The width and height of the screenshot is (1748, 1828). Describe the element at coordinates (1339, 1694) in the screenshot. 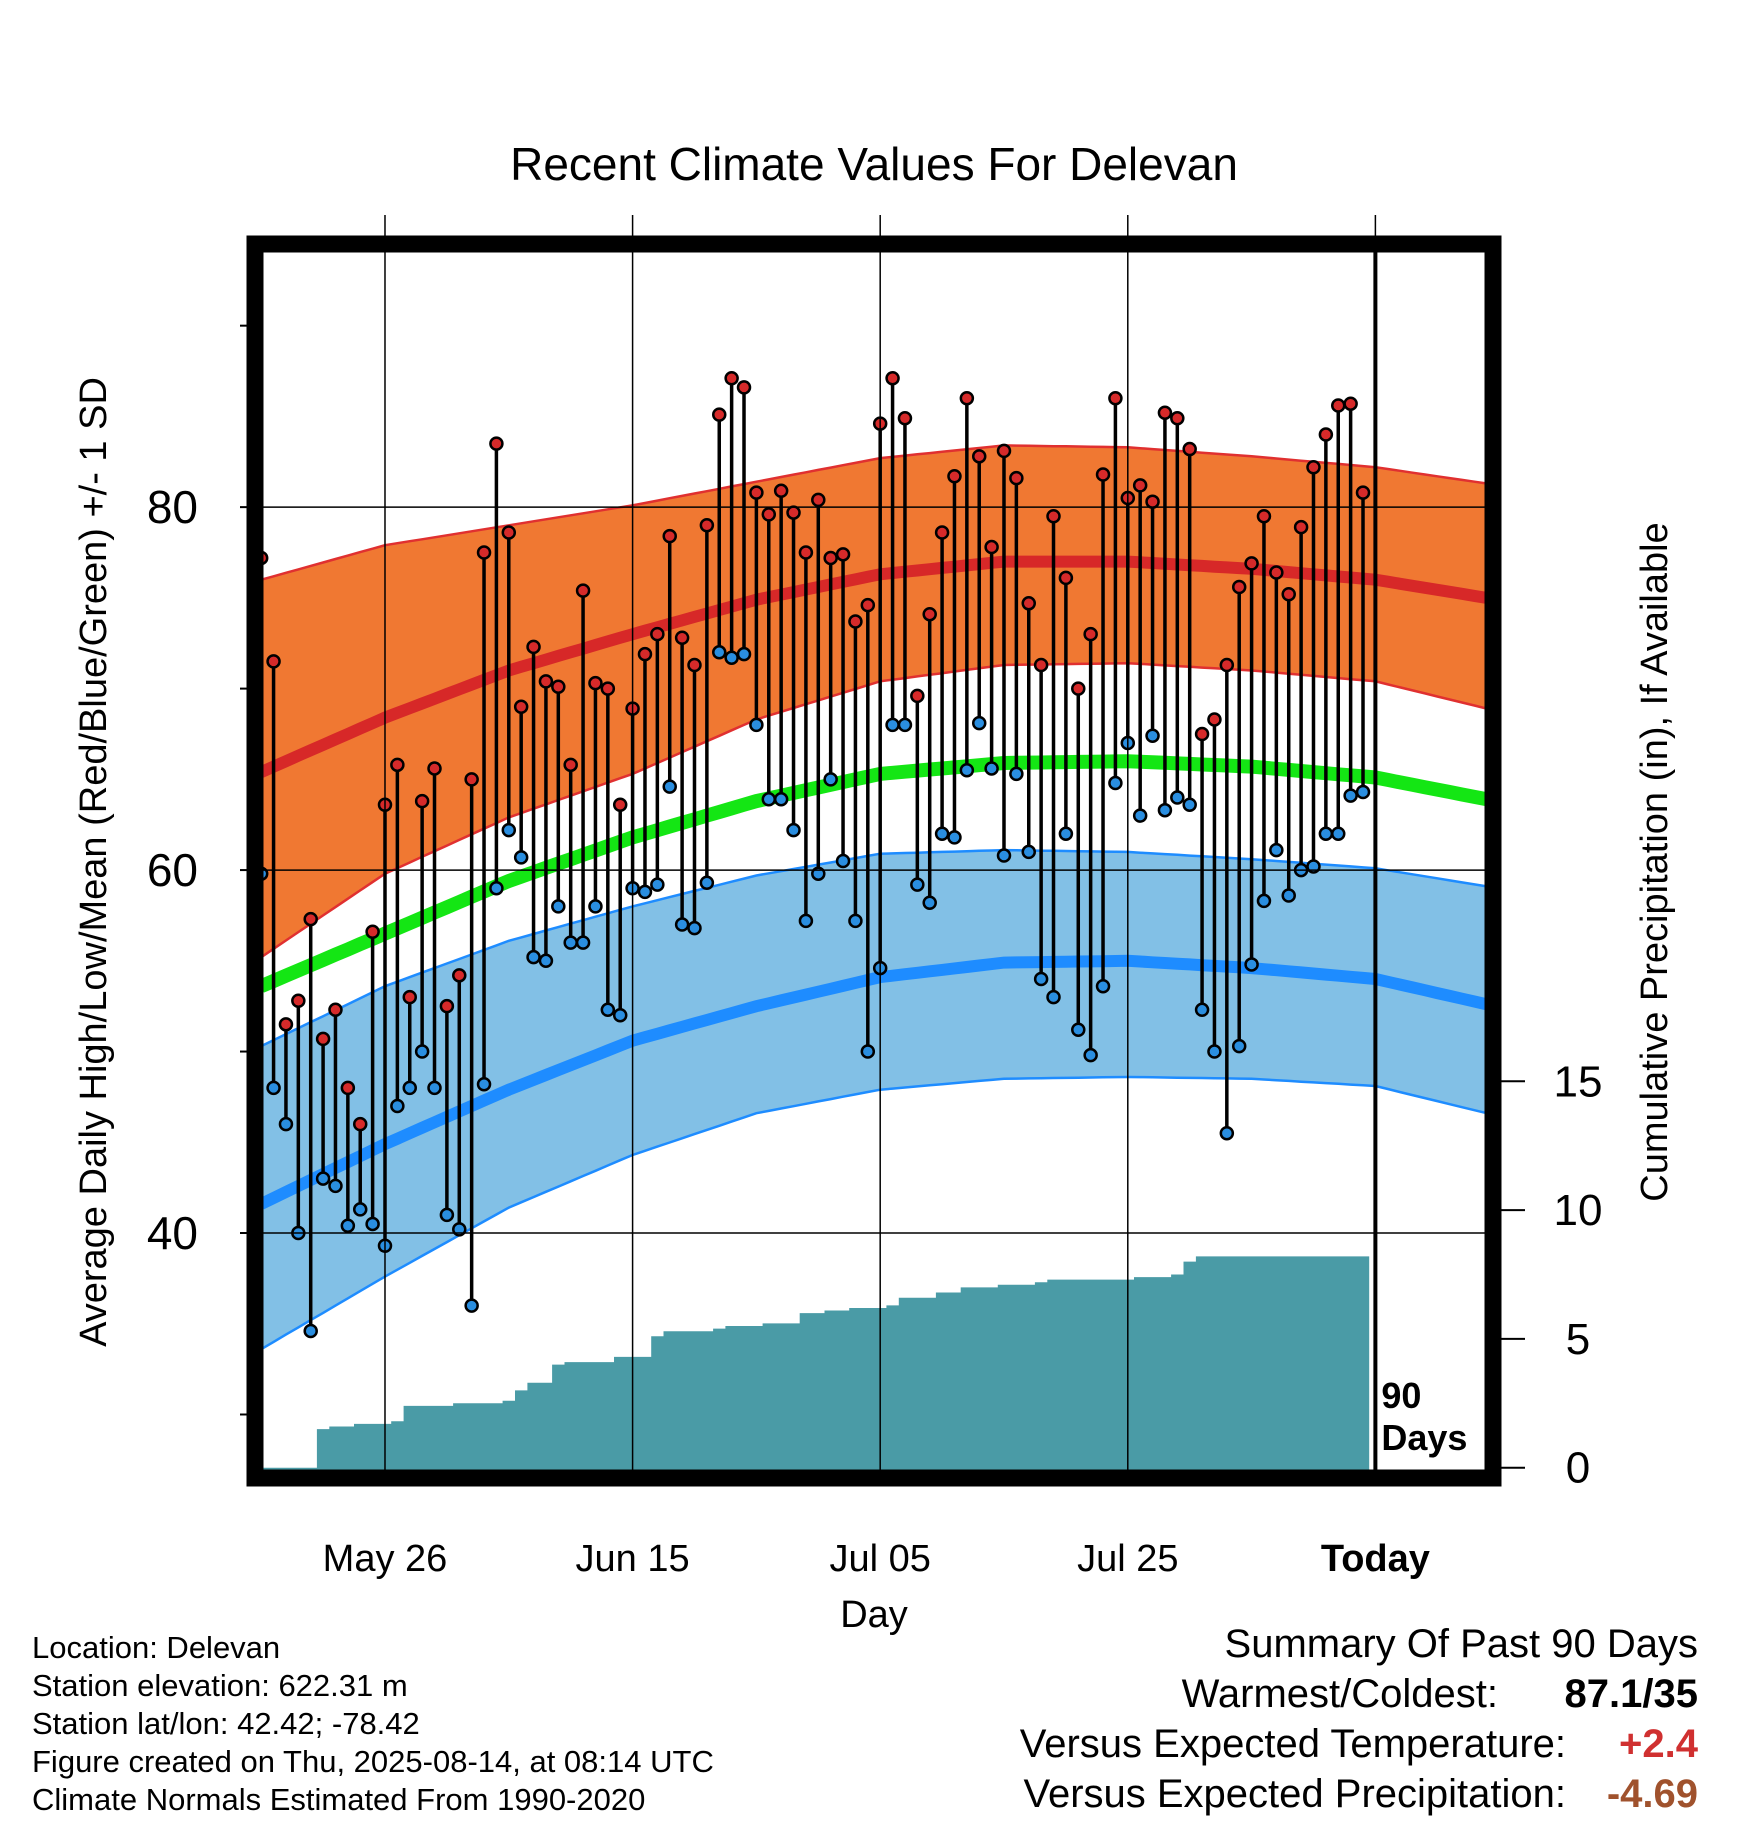

I see `summary-warmest-label: Warmest/Coldest:` at that location.